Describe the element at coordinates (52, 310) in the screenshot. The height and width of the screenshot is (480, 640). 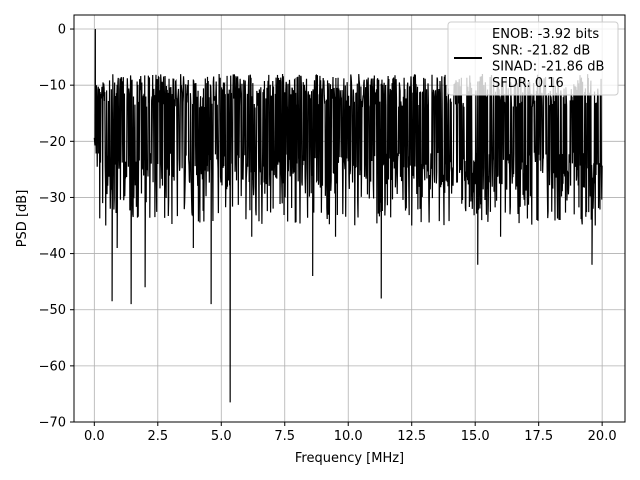
I see `y-tick-label-5: −50` at that location.